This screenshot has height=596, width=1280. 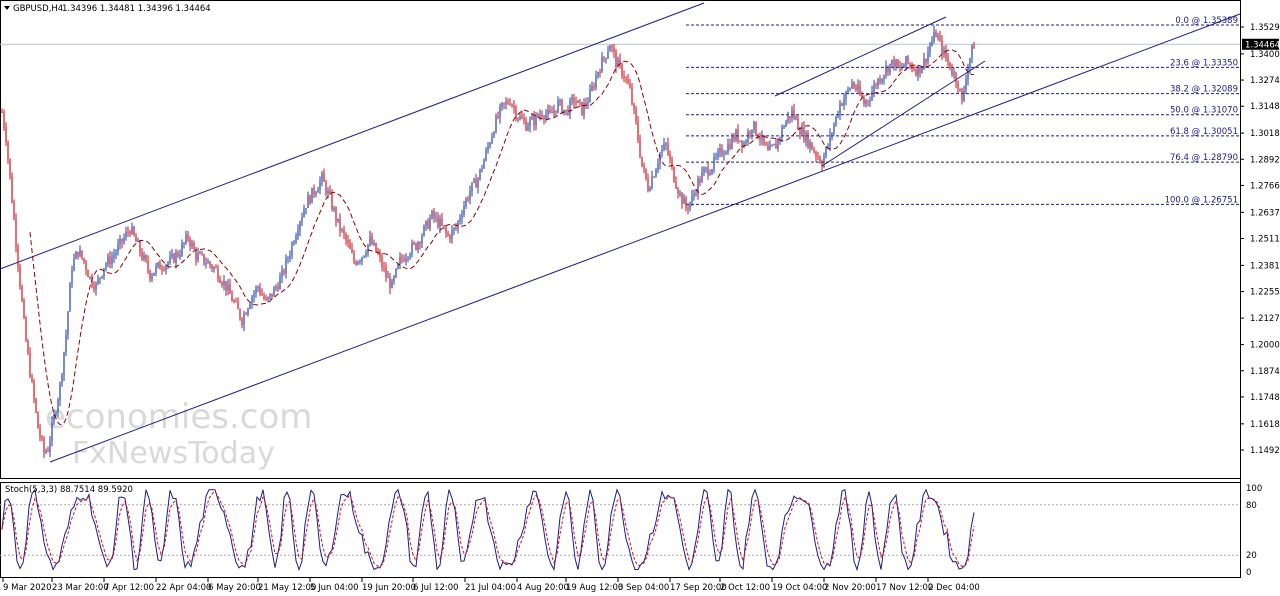 I want to click on time-tick-label: 4 Aug 20:00, so click(x=543, y=588).